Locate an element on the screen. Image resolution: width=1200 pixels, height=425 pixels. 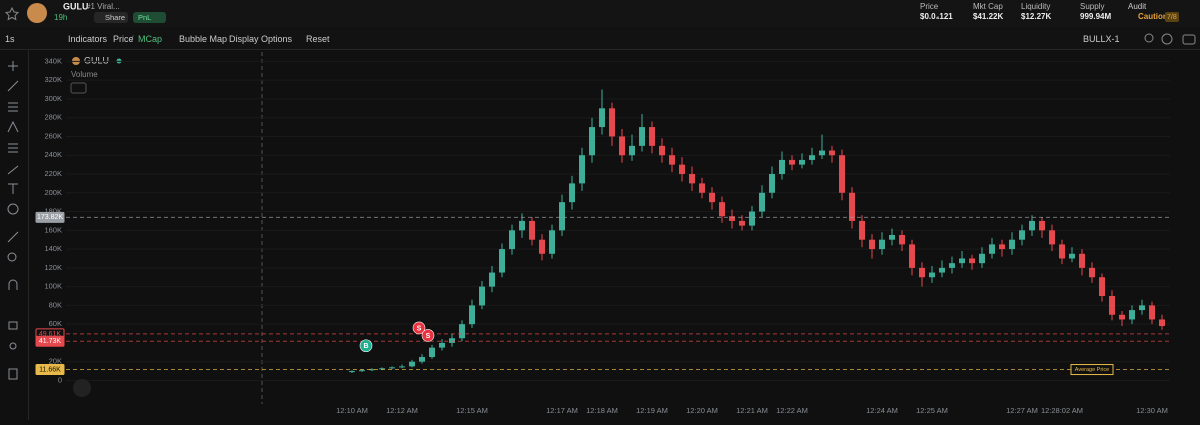
y-tick-label: 340K is located at coordinates (53, 60).